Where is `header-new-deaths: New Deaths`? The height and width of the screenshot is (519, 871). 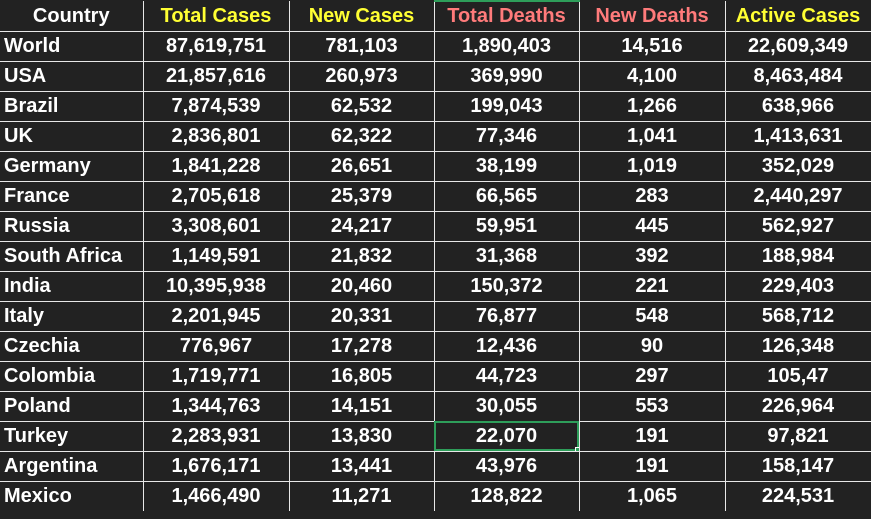
header-new-deaths: New Deaths is located at coordinates (652, 16).